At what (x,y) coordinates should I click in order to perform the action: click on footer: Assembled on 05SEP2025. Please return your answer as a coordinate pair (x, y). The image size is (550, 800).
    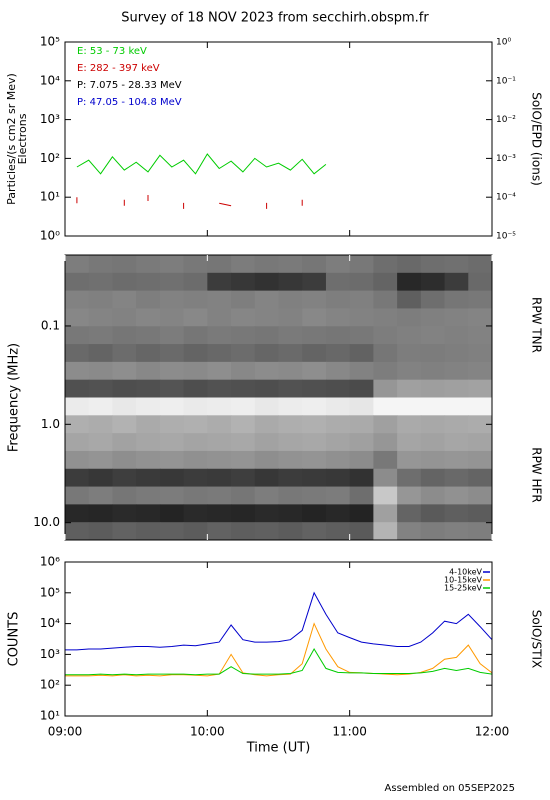
    Looking at the image, I should click on (450, 788).